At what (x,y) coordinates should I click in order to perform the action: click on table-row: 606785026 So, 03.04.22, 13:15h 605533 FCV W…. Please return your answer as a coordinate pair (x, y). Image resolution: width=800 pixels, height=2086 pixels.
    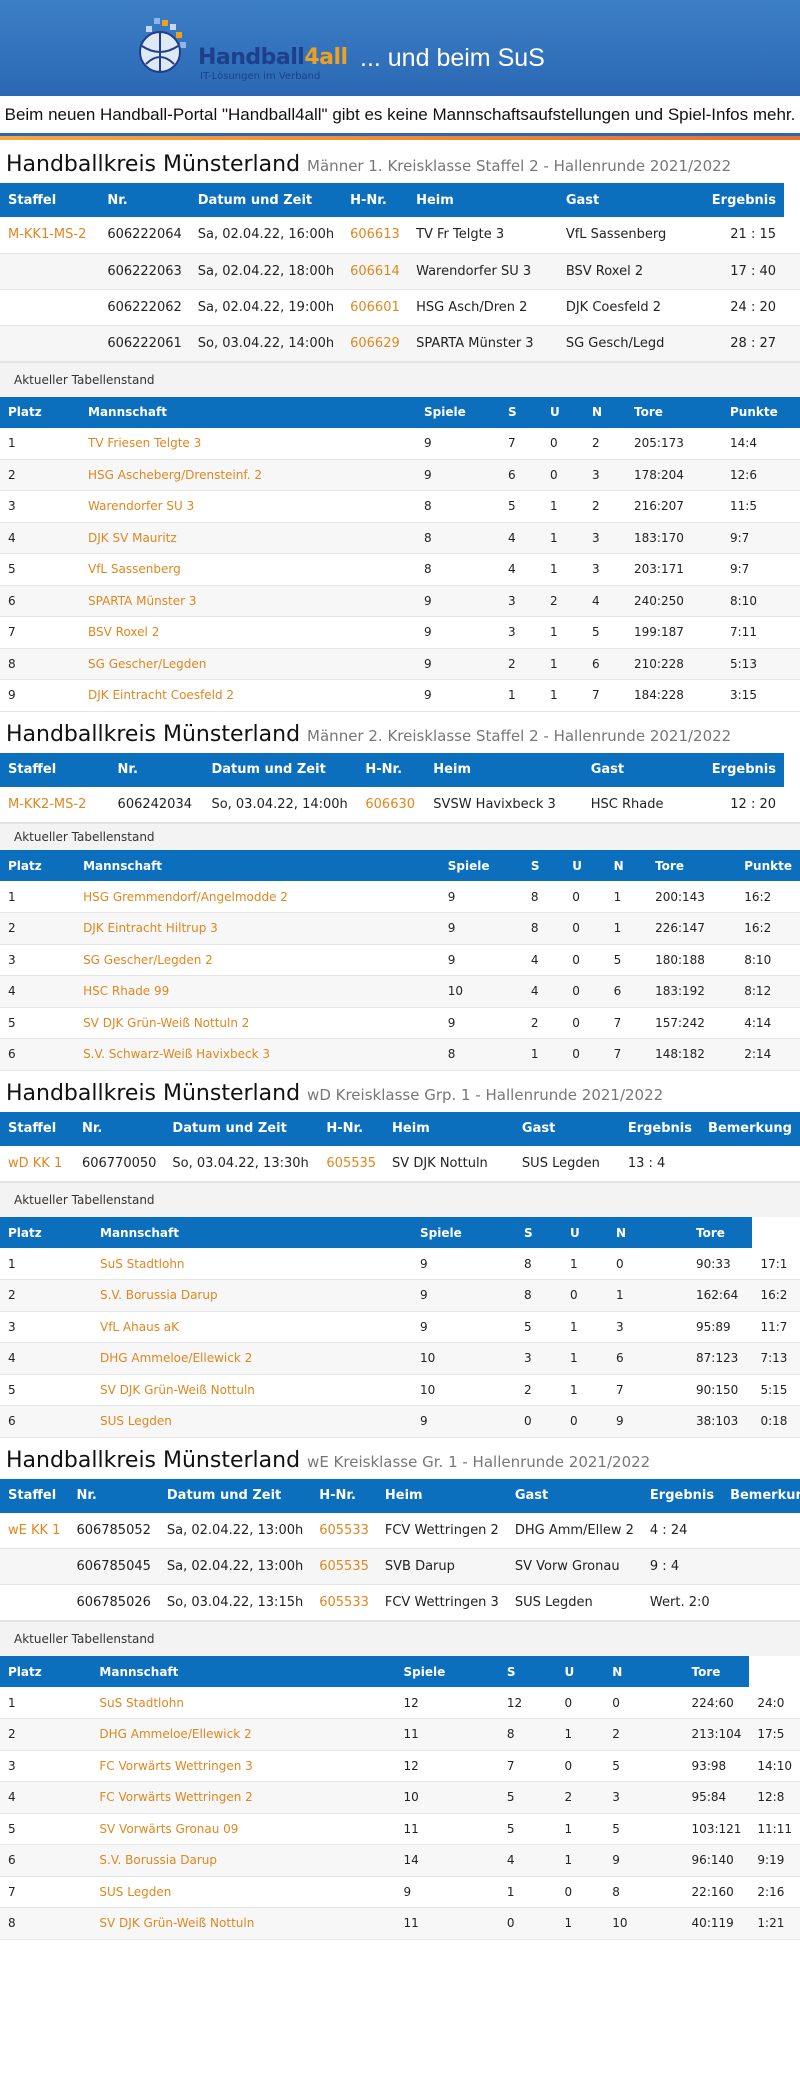
    Looking at the image, I should click on (400, 1602).